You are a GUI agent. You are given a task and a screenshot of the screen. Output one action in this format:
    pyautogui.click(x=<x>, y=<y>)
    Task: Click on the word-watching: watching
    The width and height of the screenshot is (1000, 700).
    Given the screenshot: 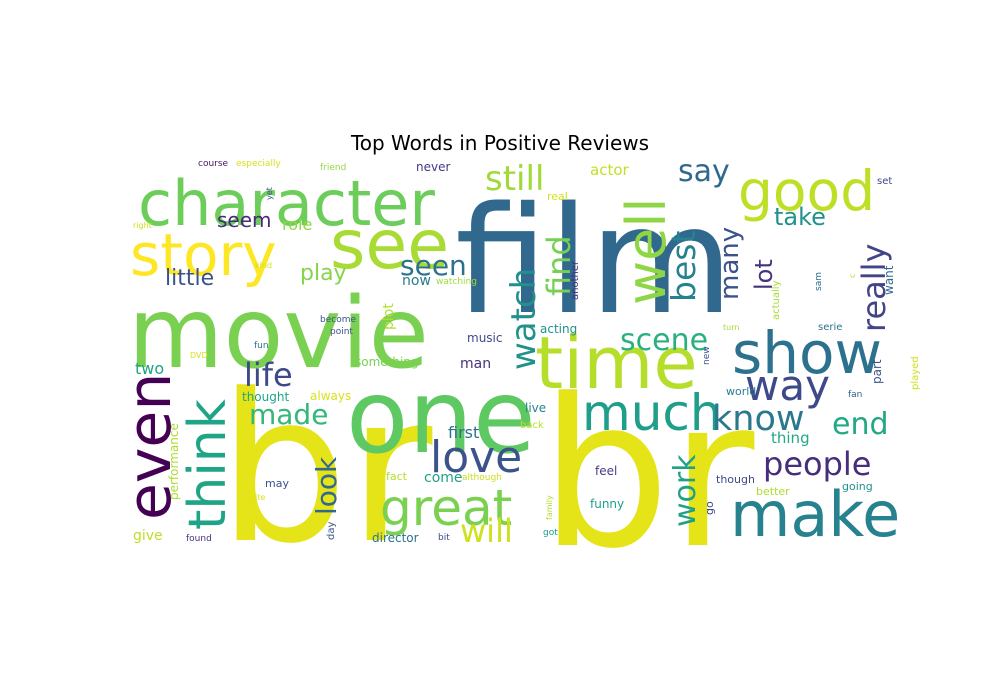 What is the action you would take?
    pyautogui.click(x=456, y=282)
    